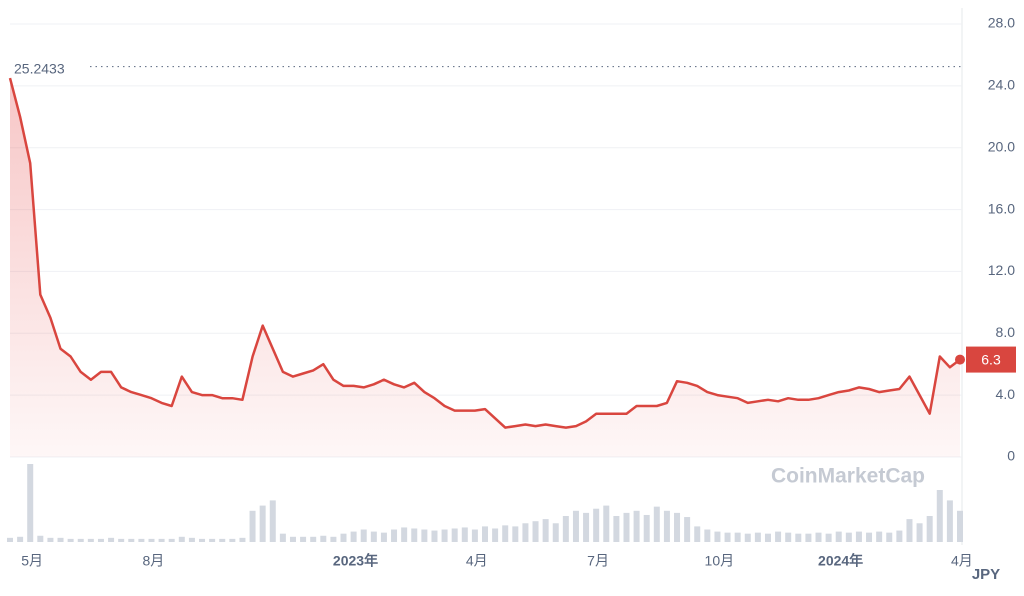  Describe the element at coordinates (1011, 456) in the screenshot. I see `y-tick-label: 0` at that location.